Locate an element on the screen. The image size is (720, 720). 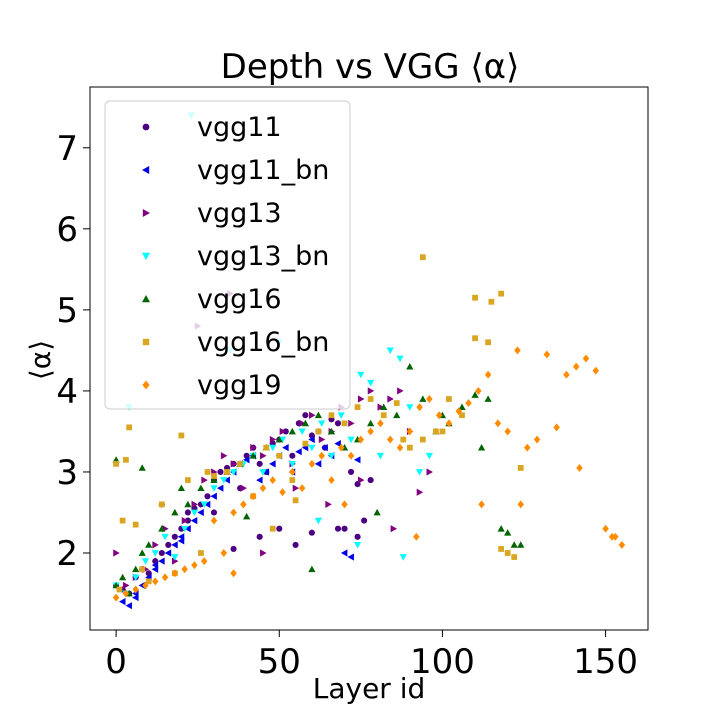
y-tick-label-2: 4 is located at coordinates (67, 392).